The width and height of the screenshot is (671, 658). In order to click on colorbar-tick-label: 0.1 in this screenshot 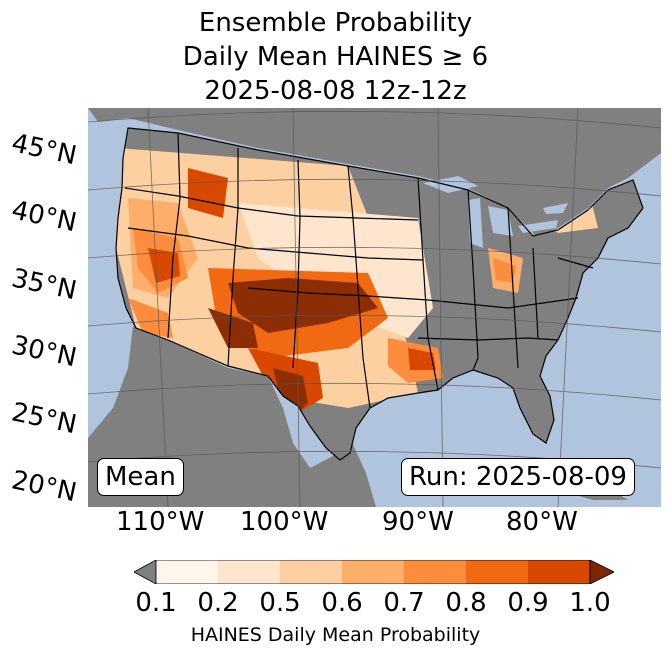, I will do `click(156, 603)`.